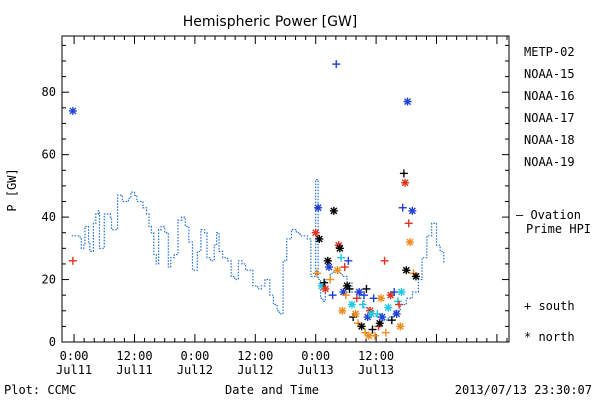 This screenshot has height=400, width=600. Describe the element at coordinates (272, 390) in the screenshot. I see `x-axis-label: Date and Time` at that location.